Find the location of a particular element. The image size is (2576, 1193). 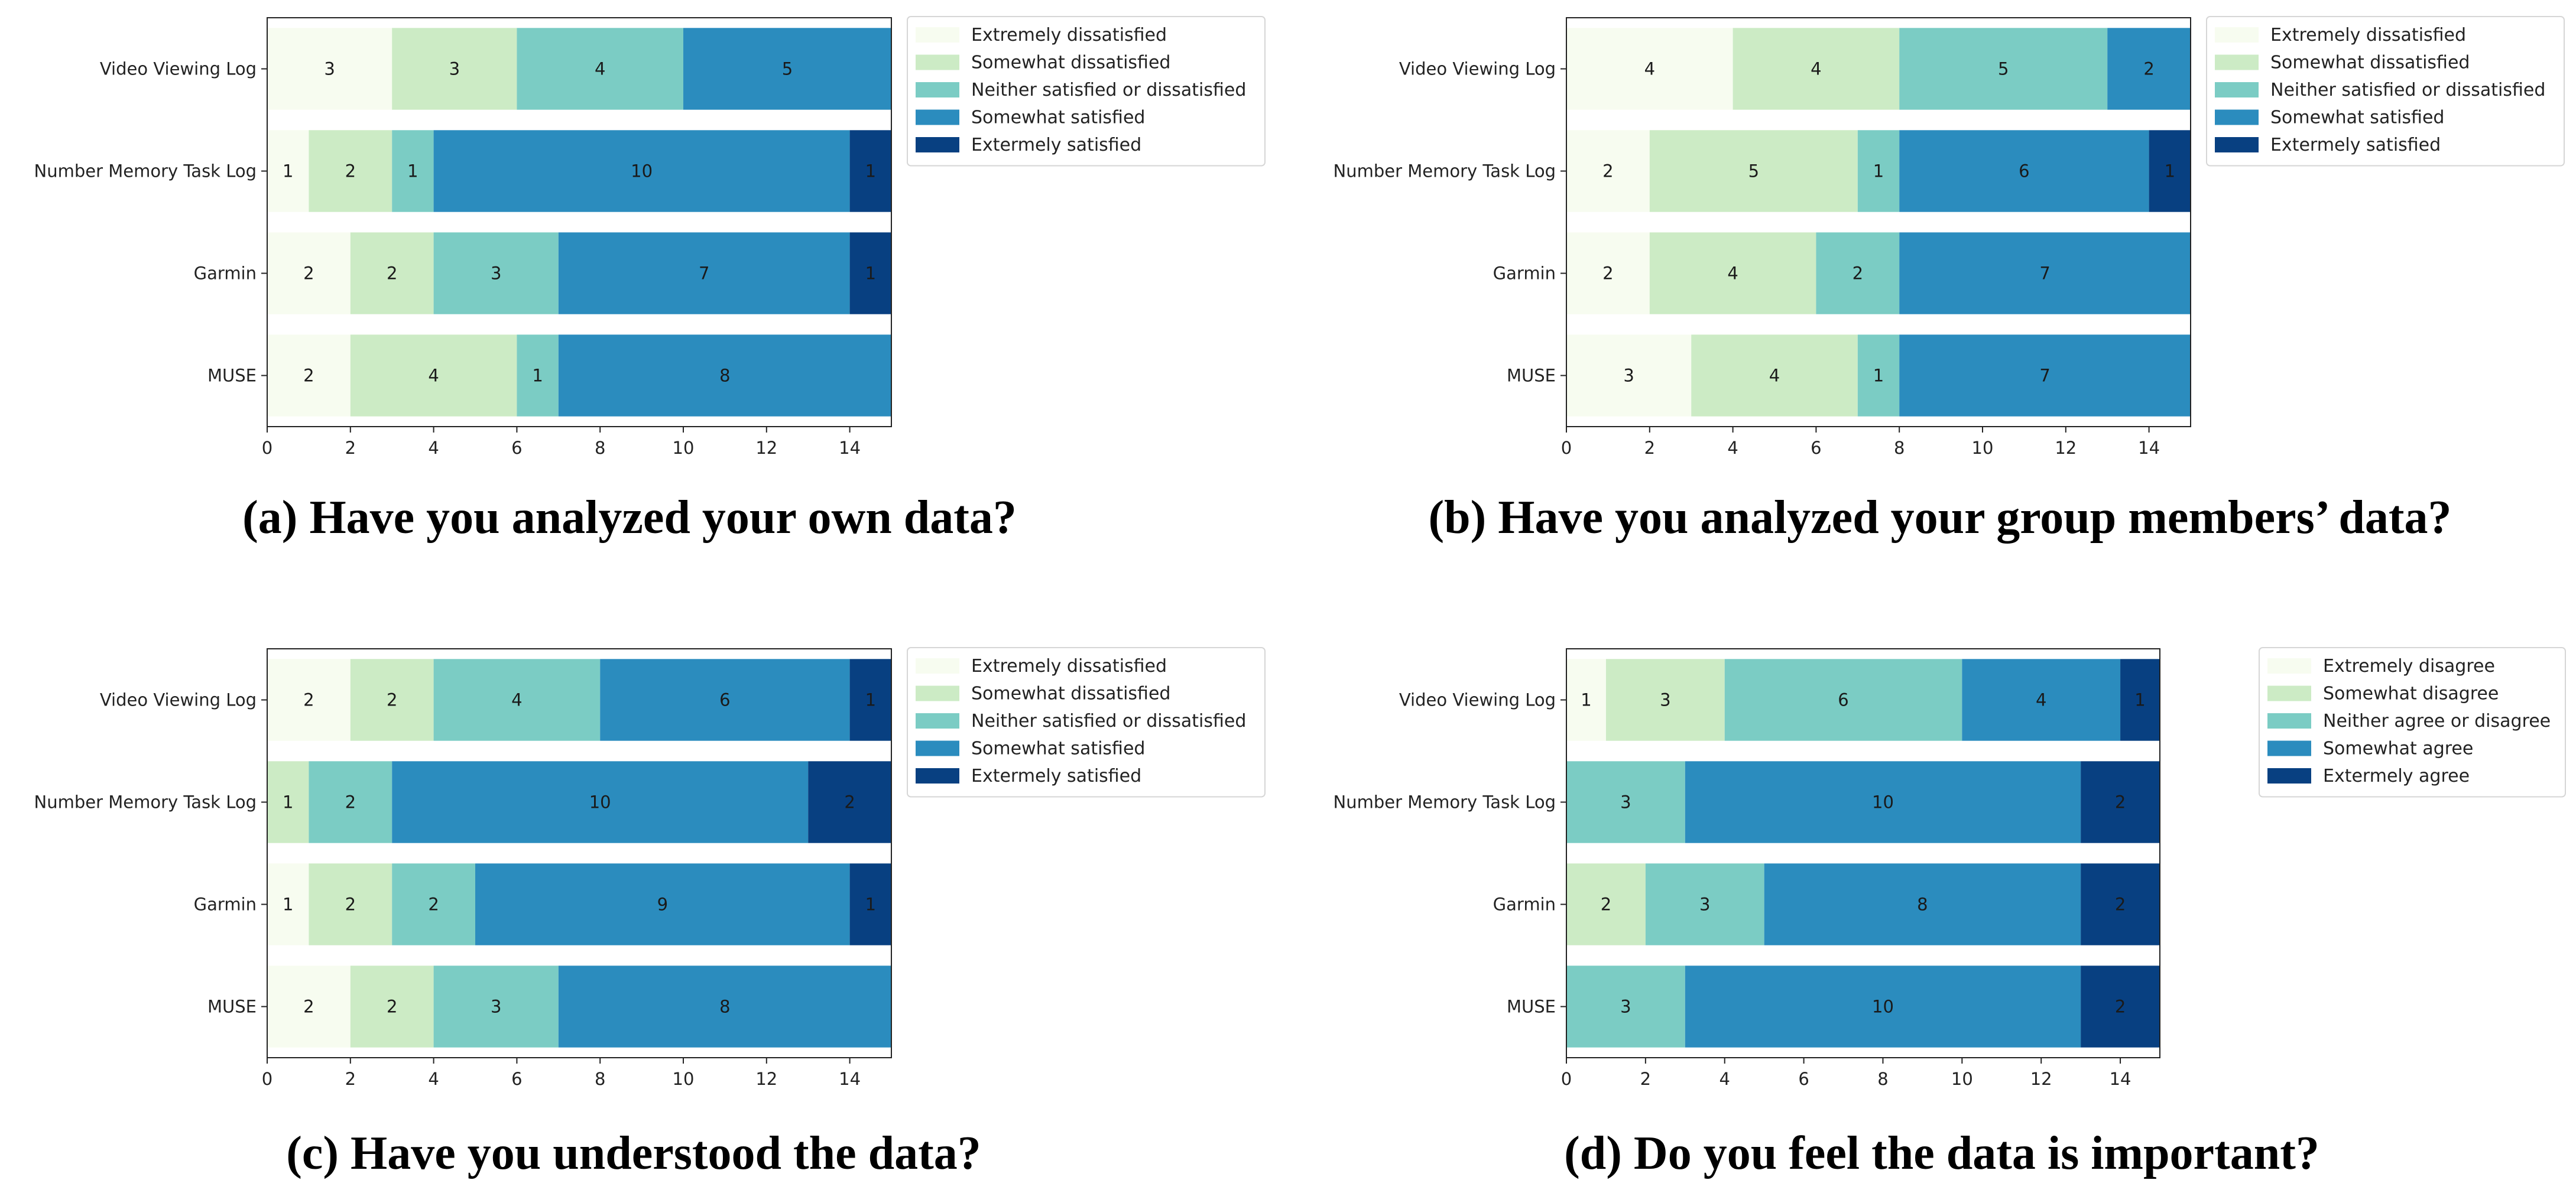

bar-value-label: 6 is located at coordinates (724, 700).